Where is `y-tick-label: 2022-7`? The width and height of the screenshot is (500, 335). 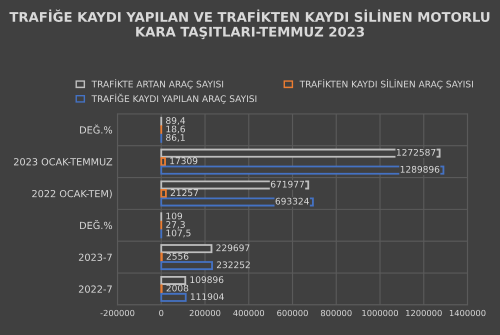 y-tick-label: 2022-7 is located at coordinates (95, 289).